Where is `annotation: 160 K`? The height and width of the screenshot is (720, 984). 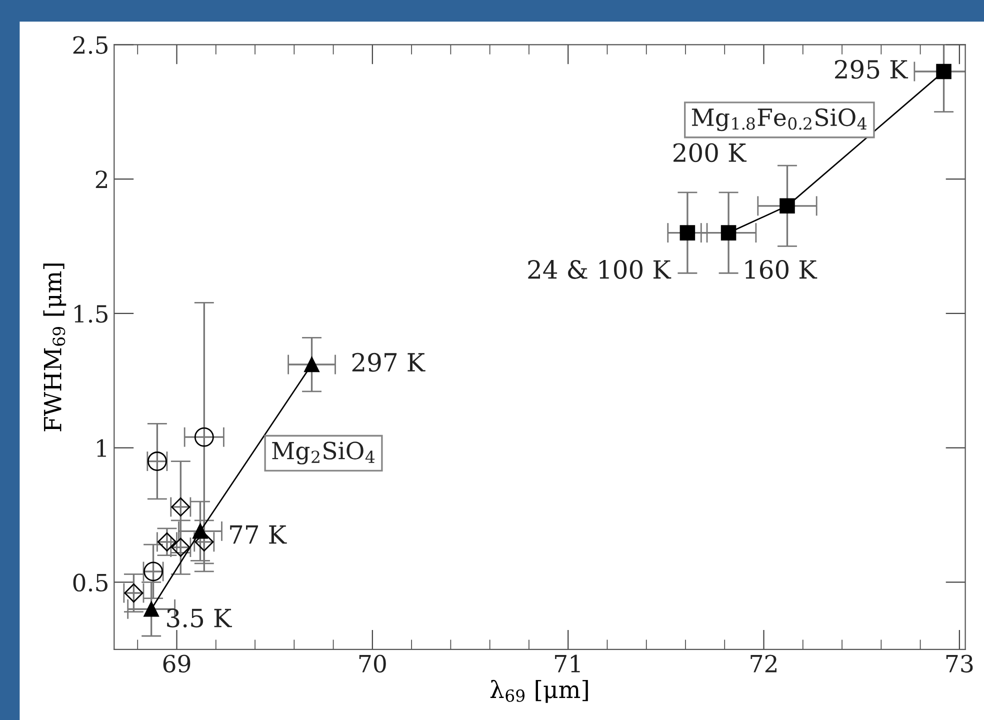 annotation: 160 K is located at coordinates (781, 269).